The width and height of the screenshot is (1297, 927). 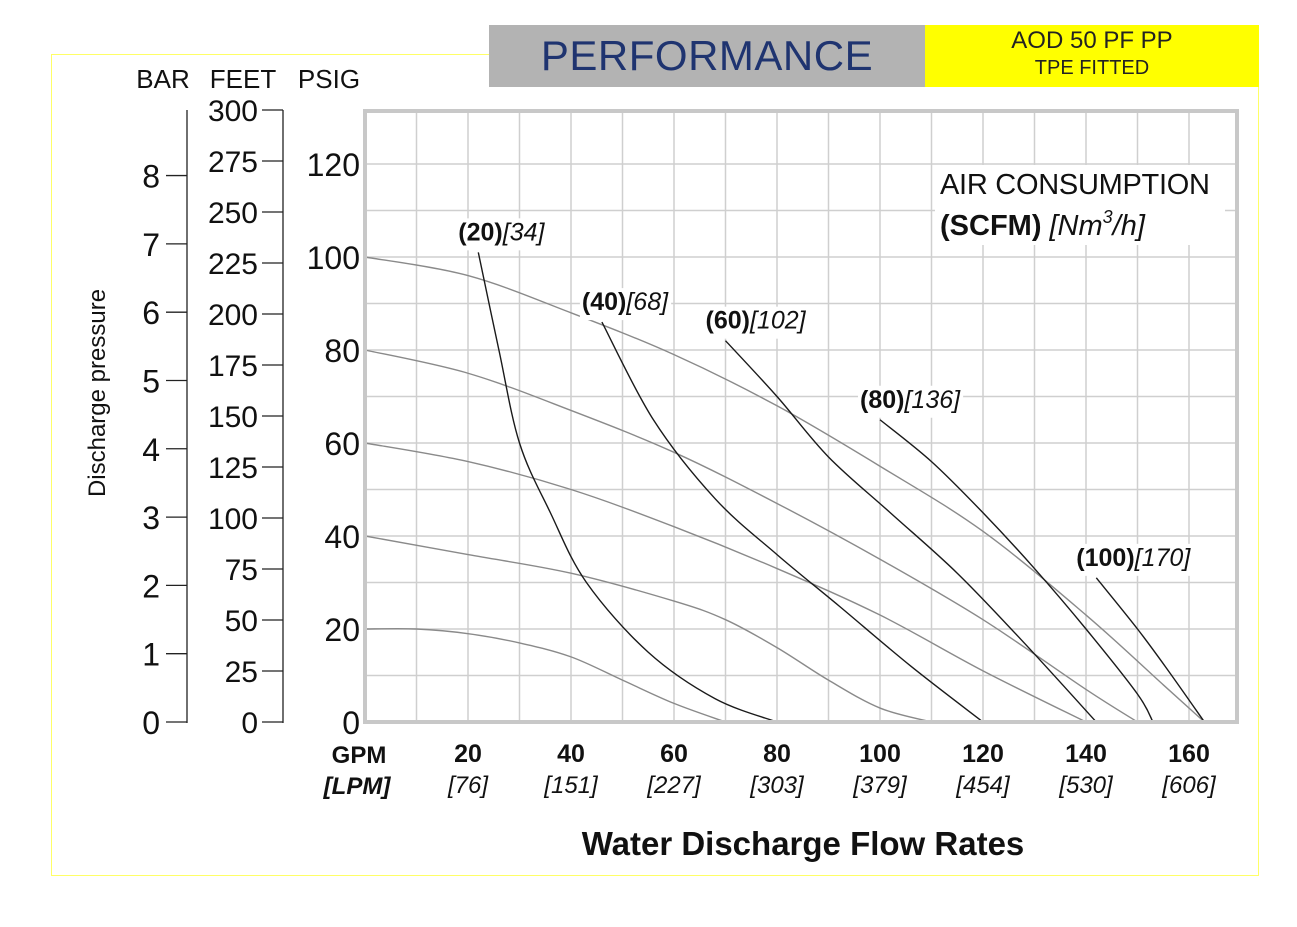 I want to click on feet-tick-label: 50, so click(x=241, y=621).